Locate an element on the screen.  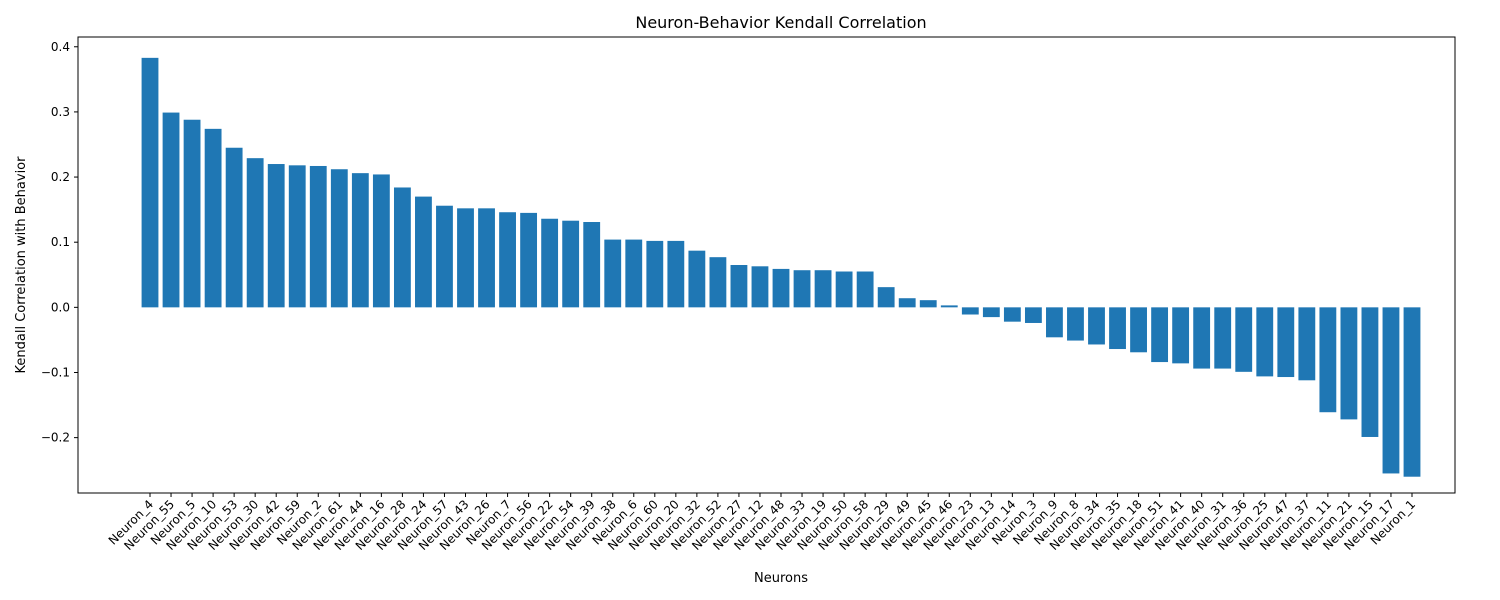
y-tick-label: 0.2 is located at coordinates (60, 177).